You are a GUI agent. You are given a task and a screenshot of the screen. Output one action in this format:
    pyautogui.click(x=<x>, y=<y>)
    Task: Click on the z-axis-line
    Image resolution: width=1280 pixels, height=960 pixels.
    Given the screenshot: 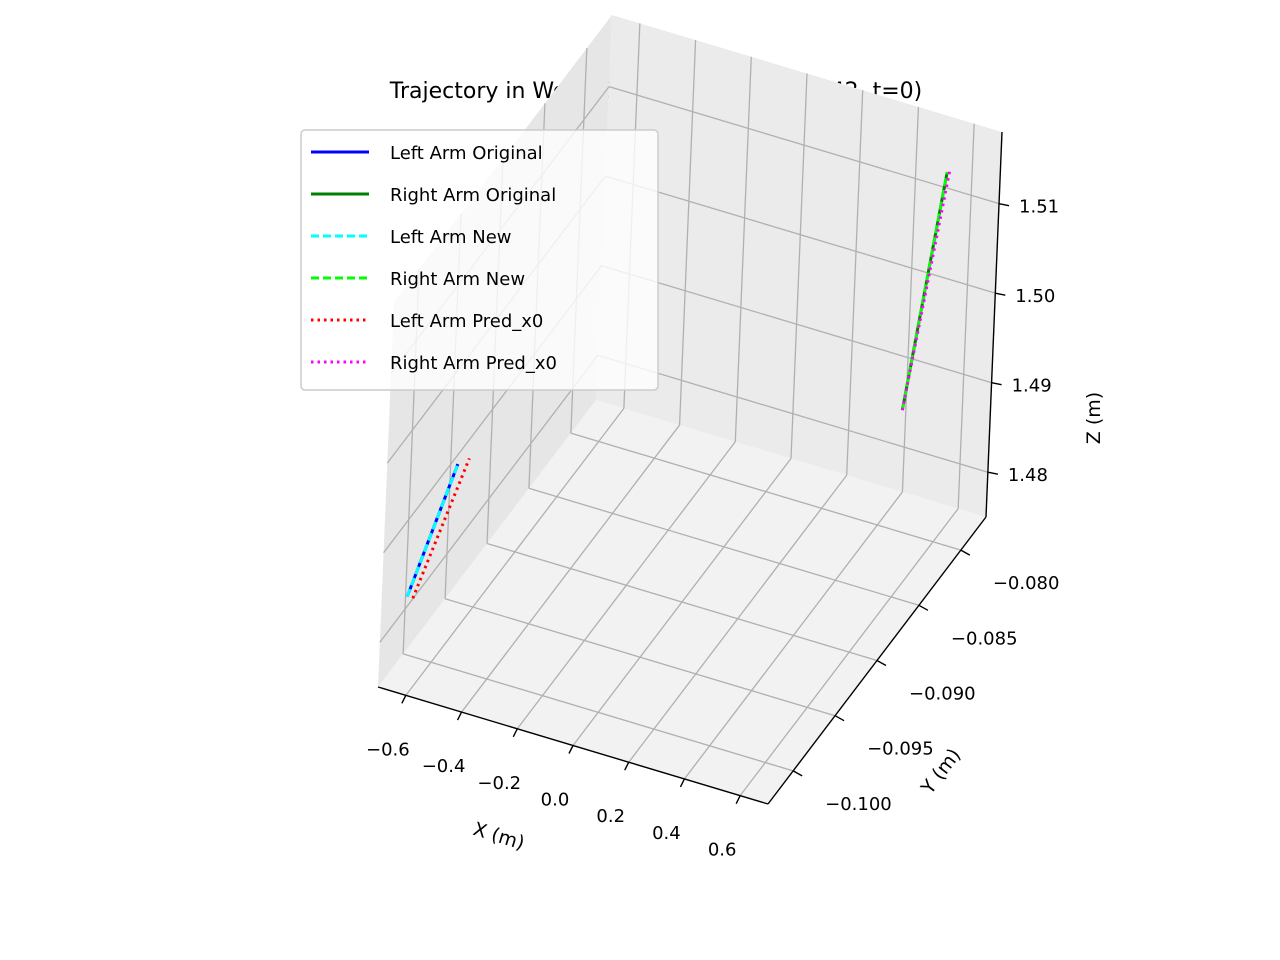 What is the action you would take?
    pyautogui.click(x=994, y=324)
    